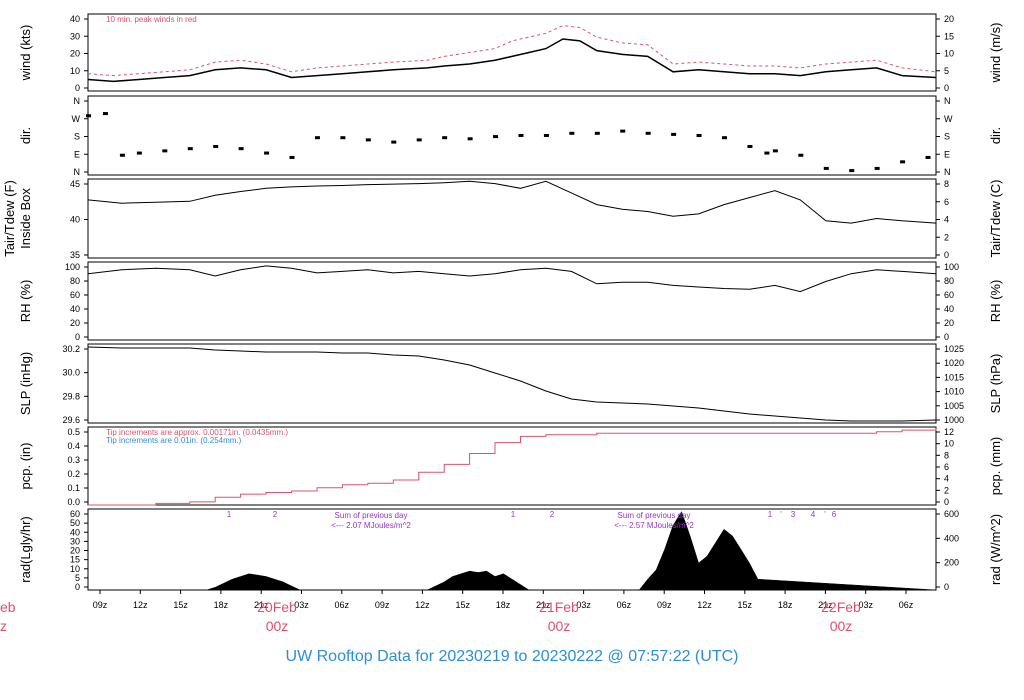  Describe the element at coordinates (25, 53) in the screenshot. I see `left-axis-label: wind (kts)` at that location.